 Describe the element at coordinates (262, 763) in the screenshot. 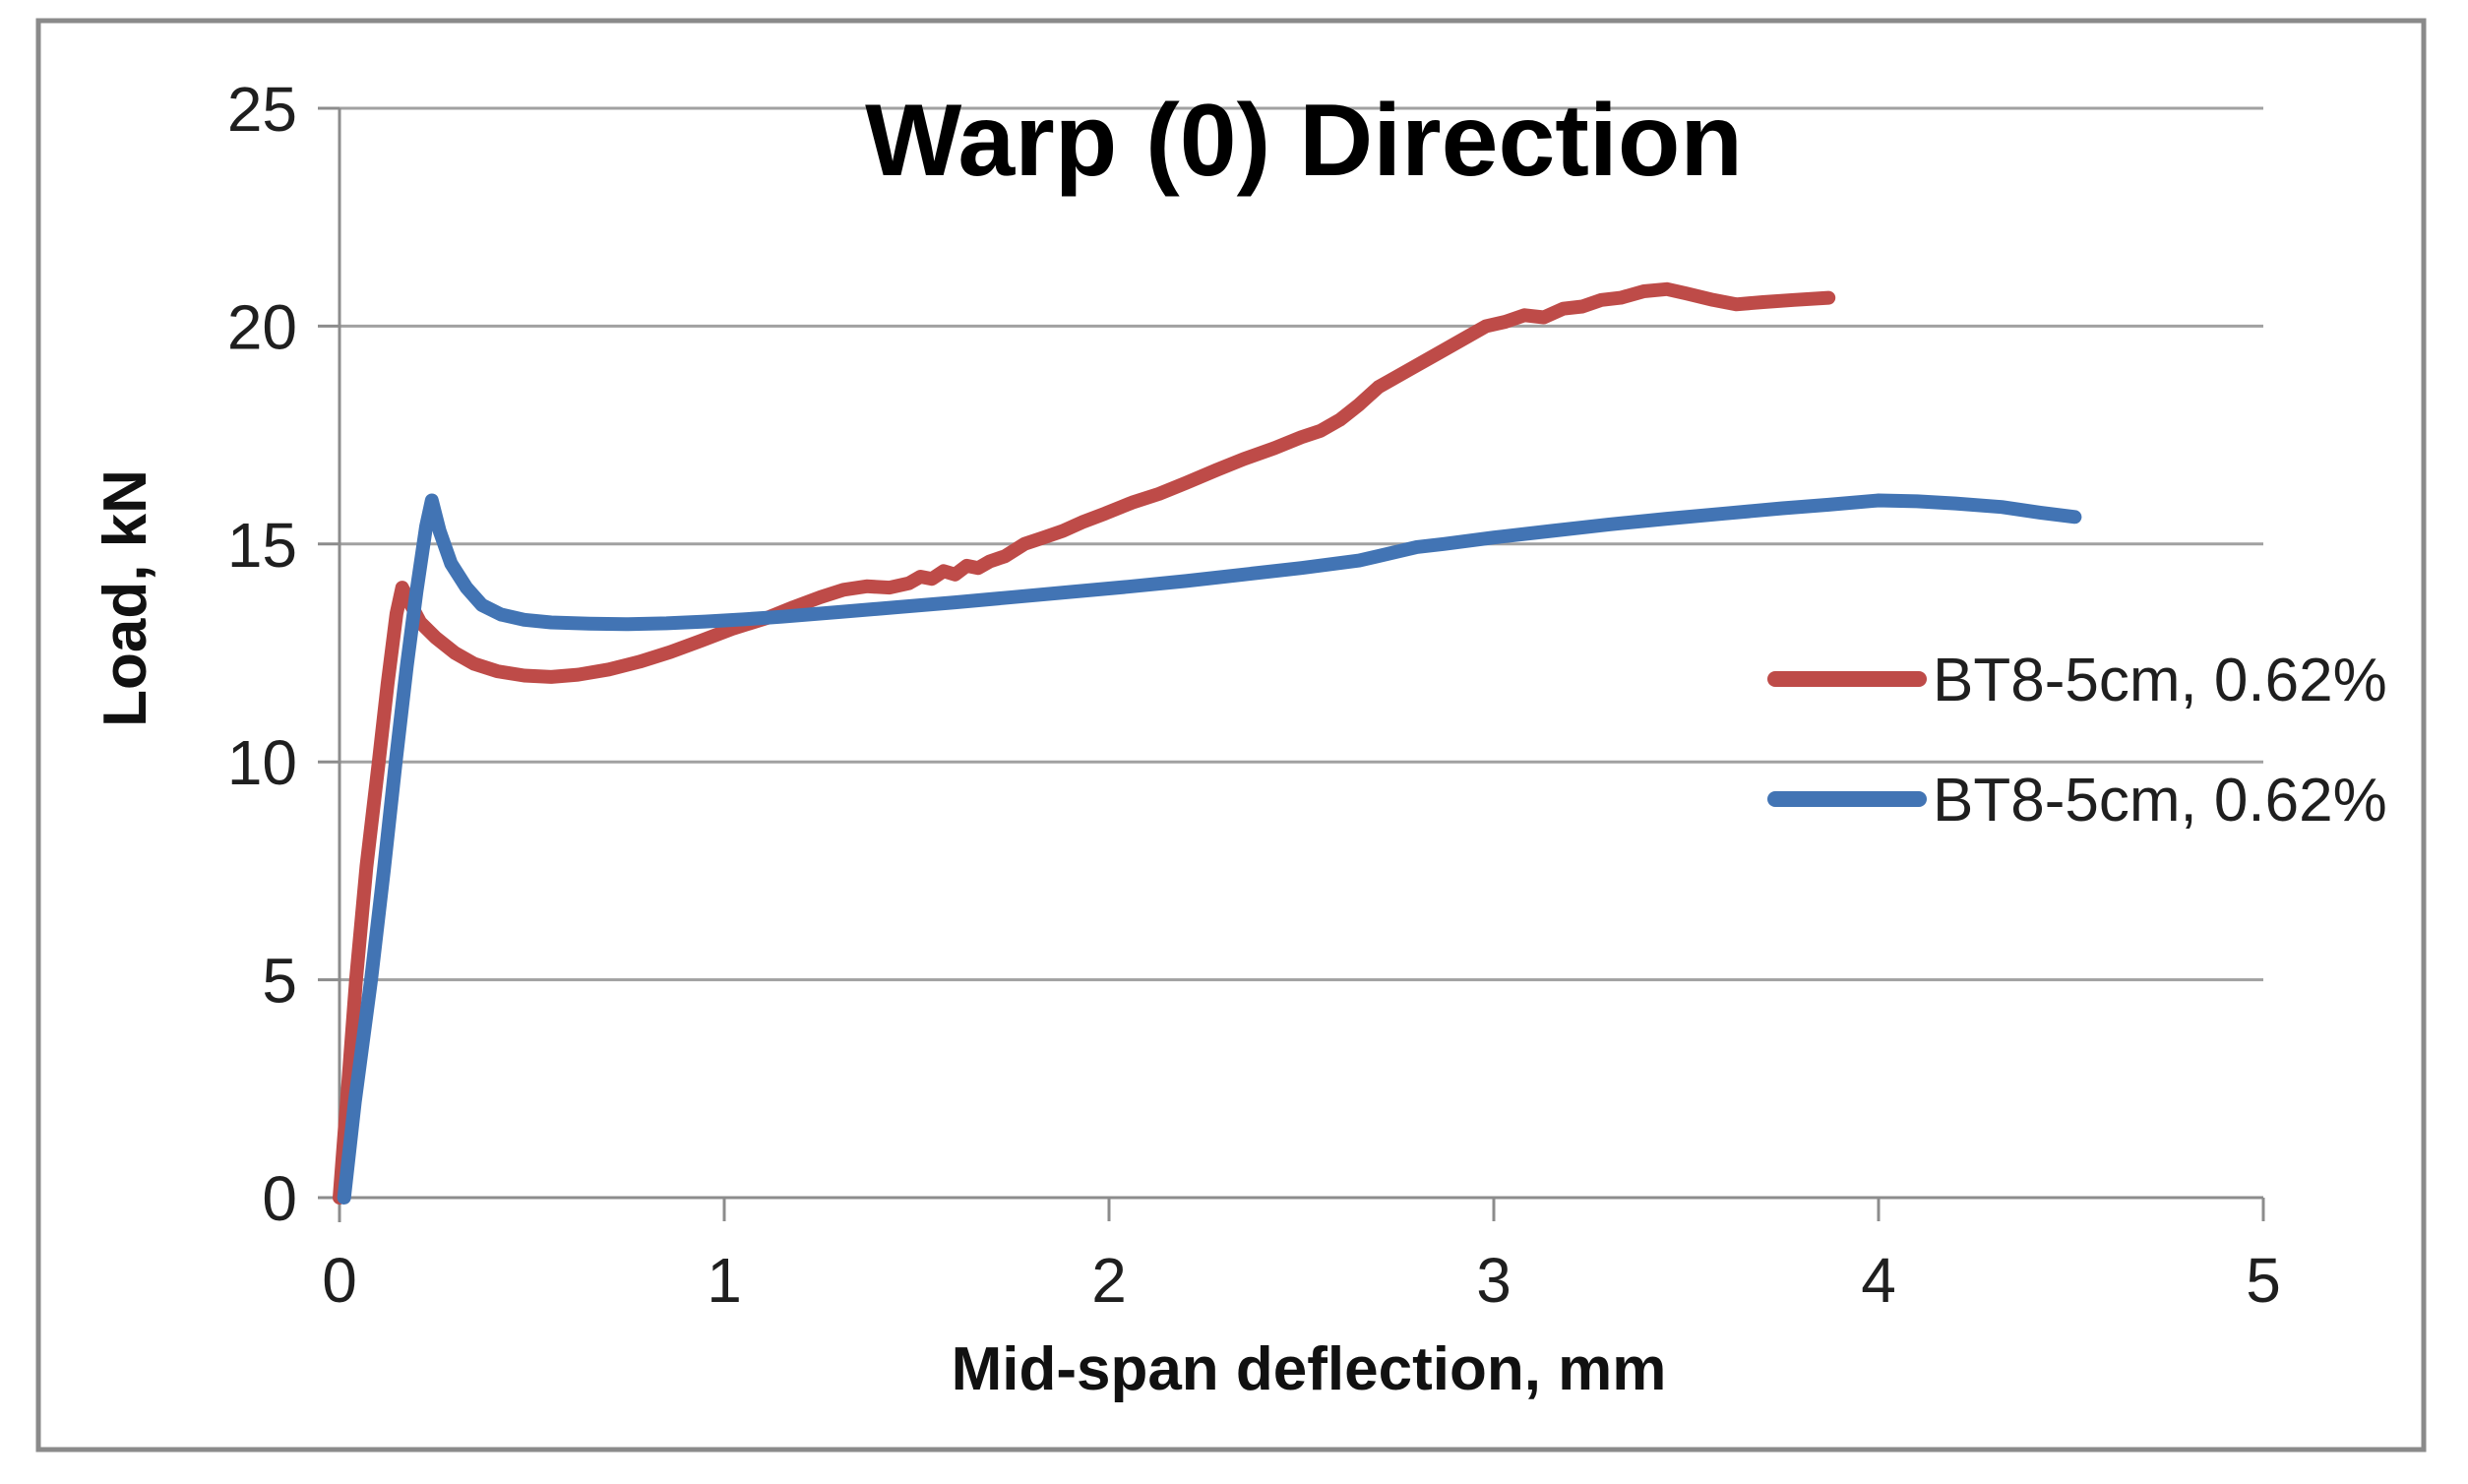

I see `y-tick-label-10: 10` at that location.